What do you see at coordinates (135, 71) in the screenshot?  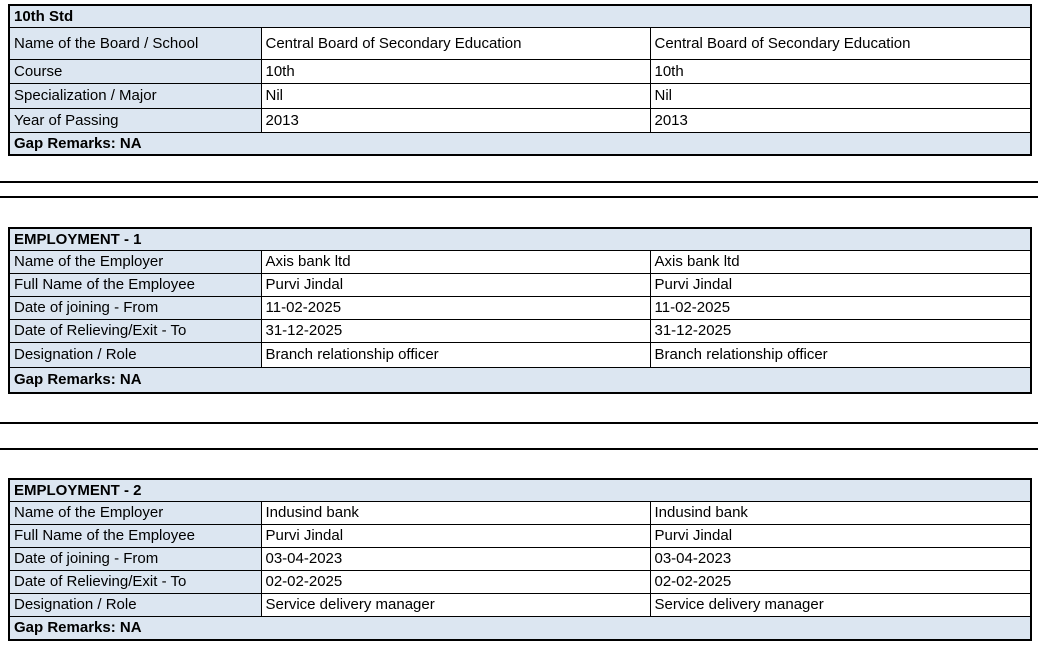 I see `row-label: Course` at bounding box center [135, 71].